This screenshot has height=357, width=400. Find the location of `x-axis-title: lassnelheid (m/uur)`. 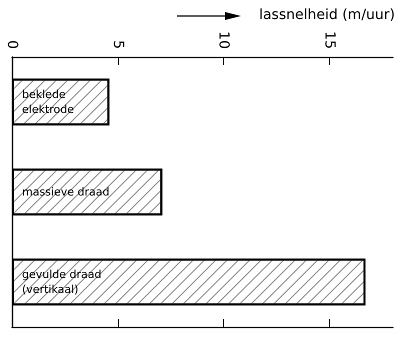

x-axis-title: lassnelheid (m/uur) is located at coordinates (327, 15).